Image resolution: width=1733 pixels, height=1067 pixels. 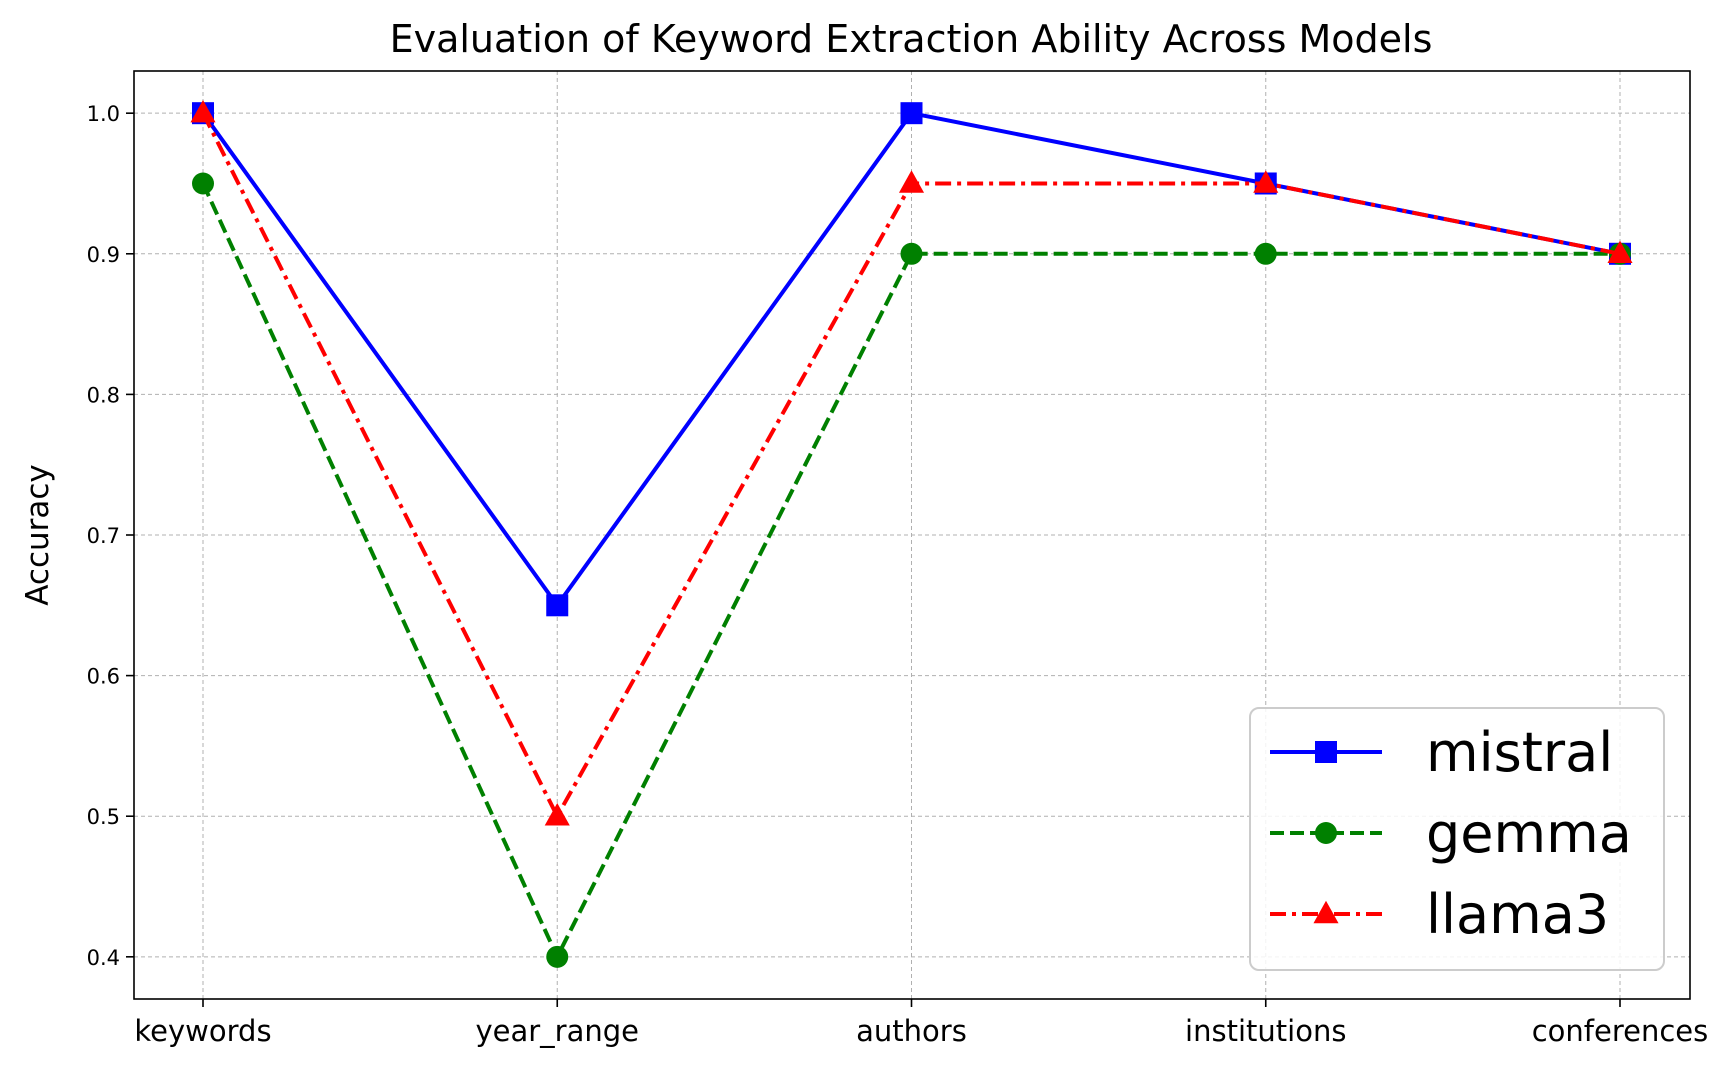 I want to click on legend-box, so click(x=1457, y=839).